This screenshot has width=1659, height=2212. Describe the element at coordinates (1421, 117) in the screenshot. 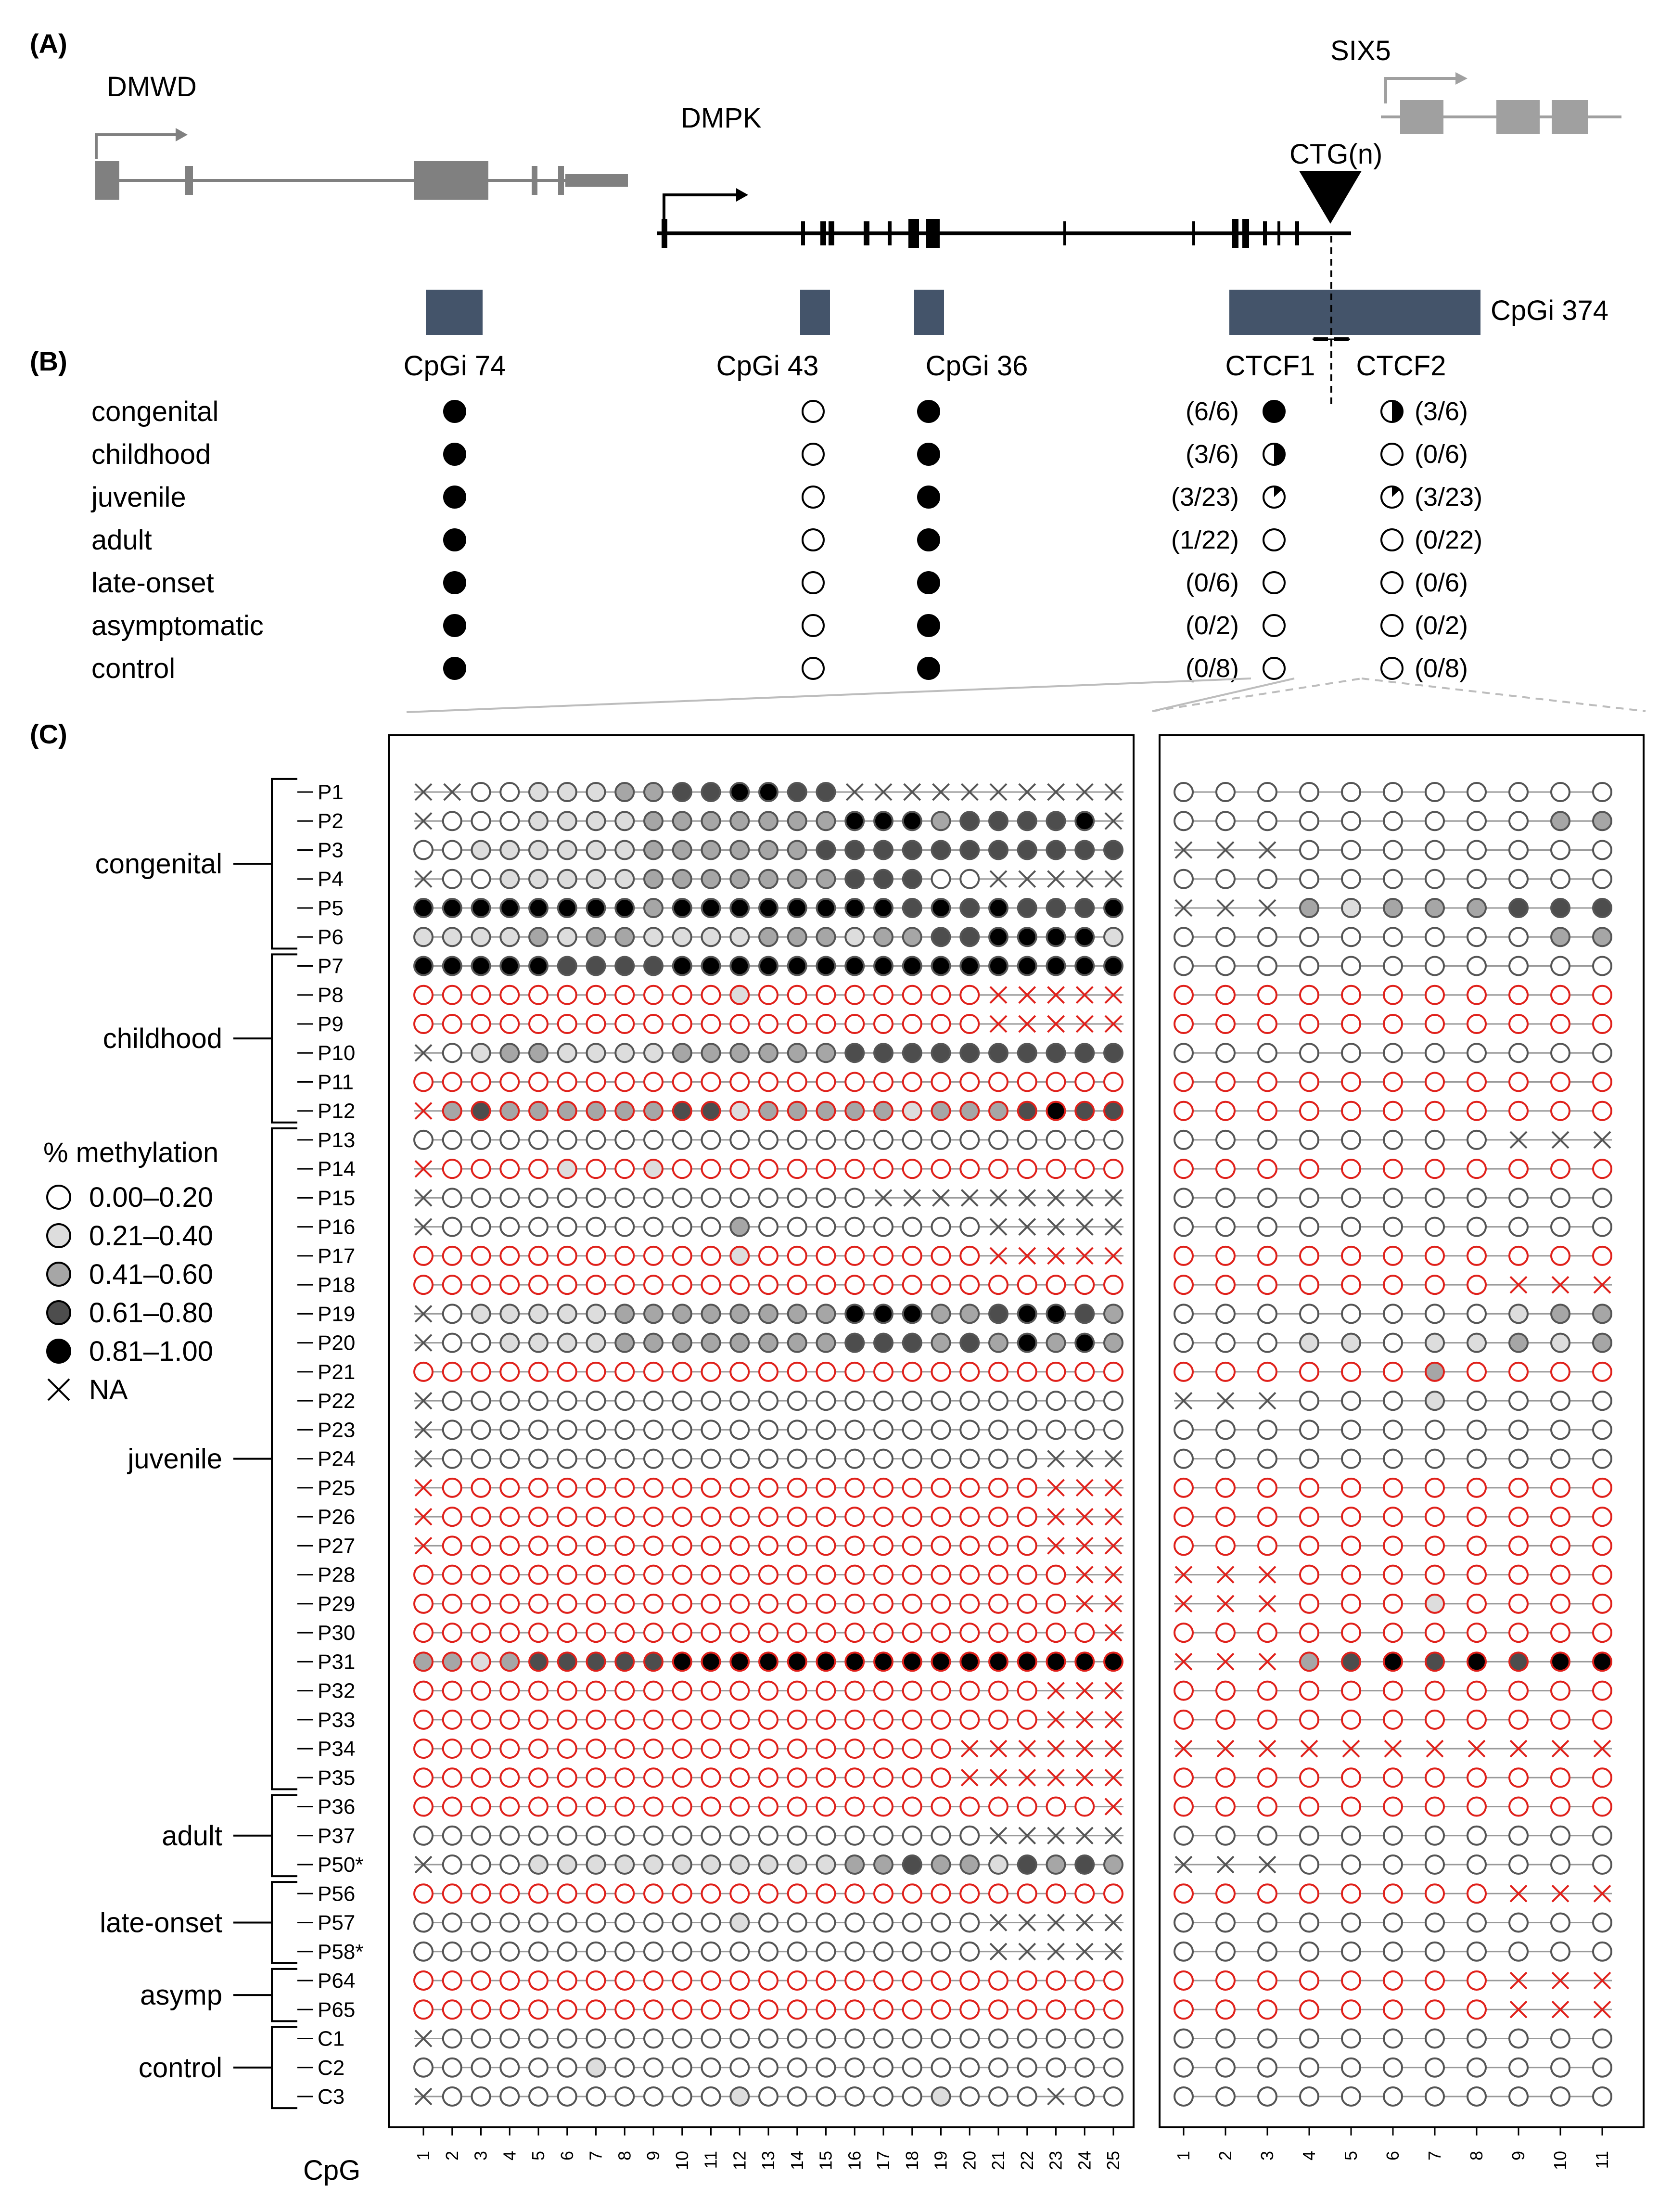

I see `six5-exon` at that location.